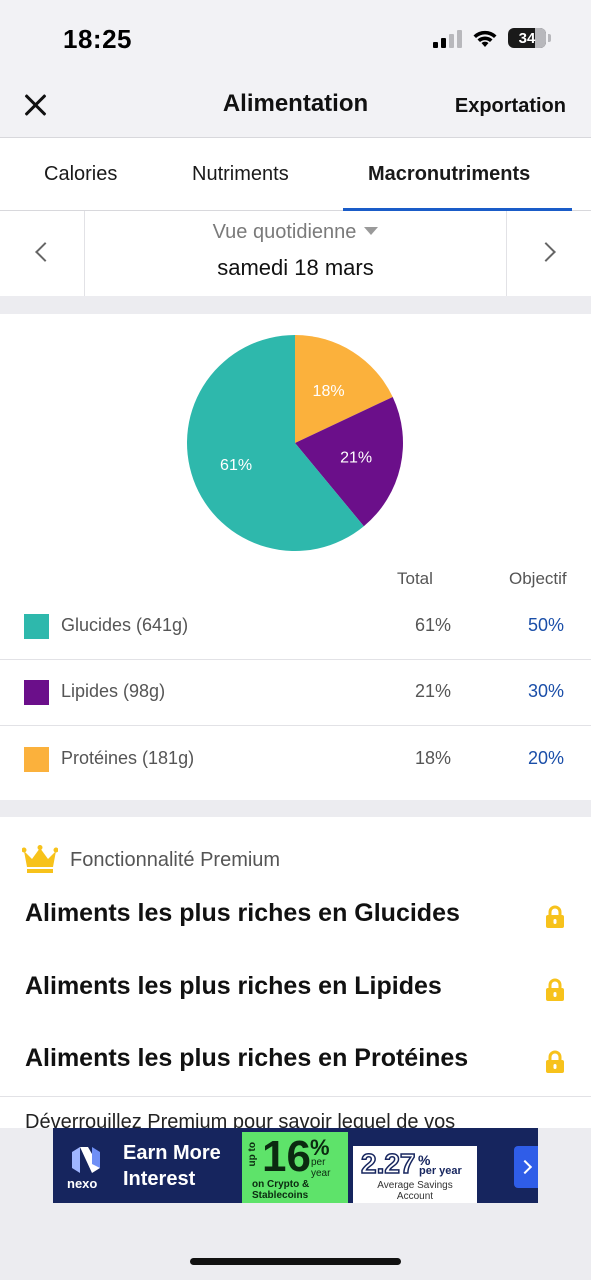  Describe the element at coordinates (295, 253) in the screenshot. I see `date-navigator: Vue quotidienne samedi 18 mars` at that location.